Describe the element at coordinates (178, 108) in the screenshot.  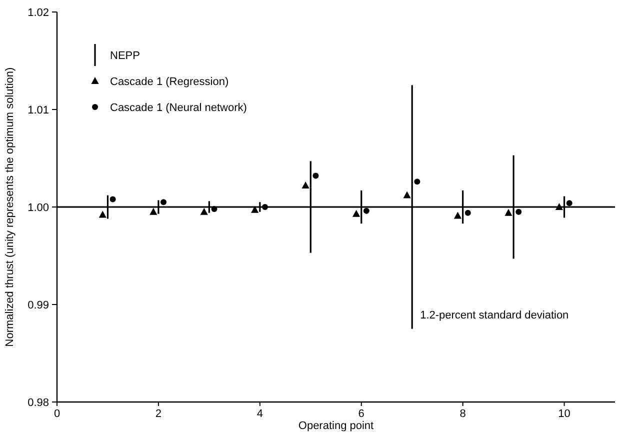
I see `legend-label: Cascade 1 (Neural network)` at that location.